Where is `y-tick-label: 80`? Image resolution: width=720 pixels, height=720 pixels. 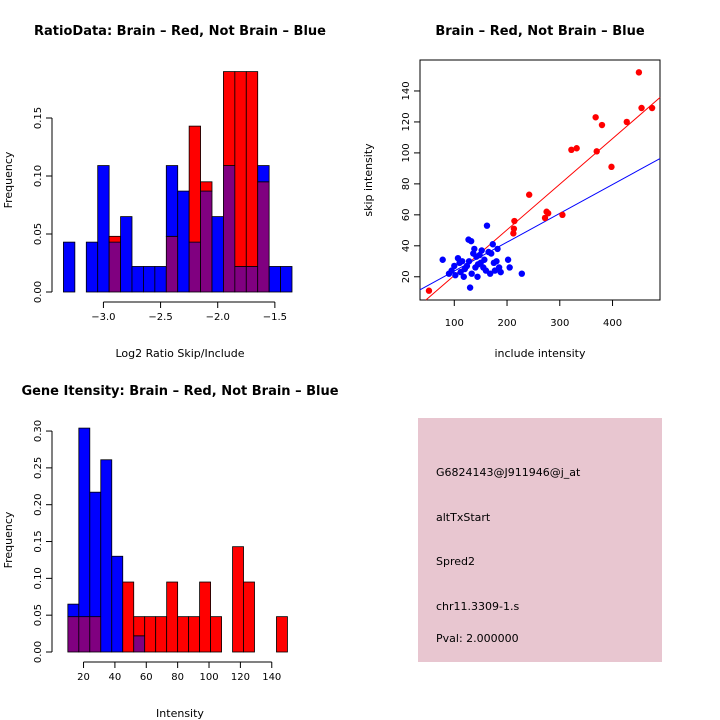
y-tick-label: 80 is located at coordinates (406, 184).